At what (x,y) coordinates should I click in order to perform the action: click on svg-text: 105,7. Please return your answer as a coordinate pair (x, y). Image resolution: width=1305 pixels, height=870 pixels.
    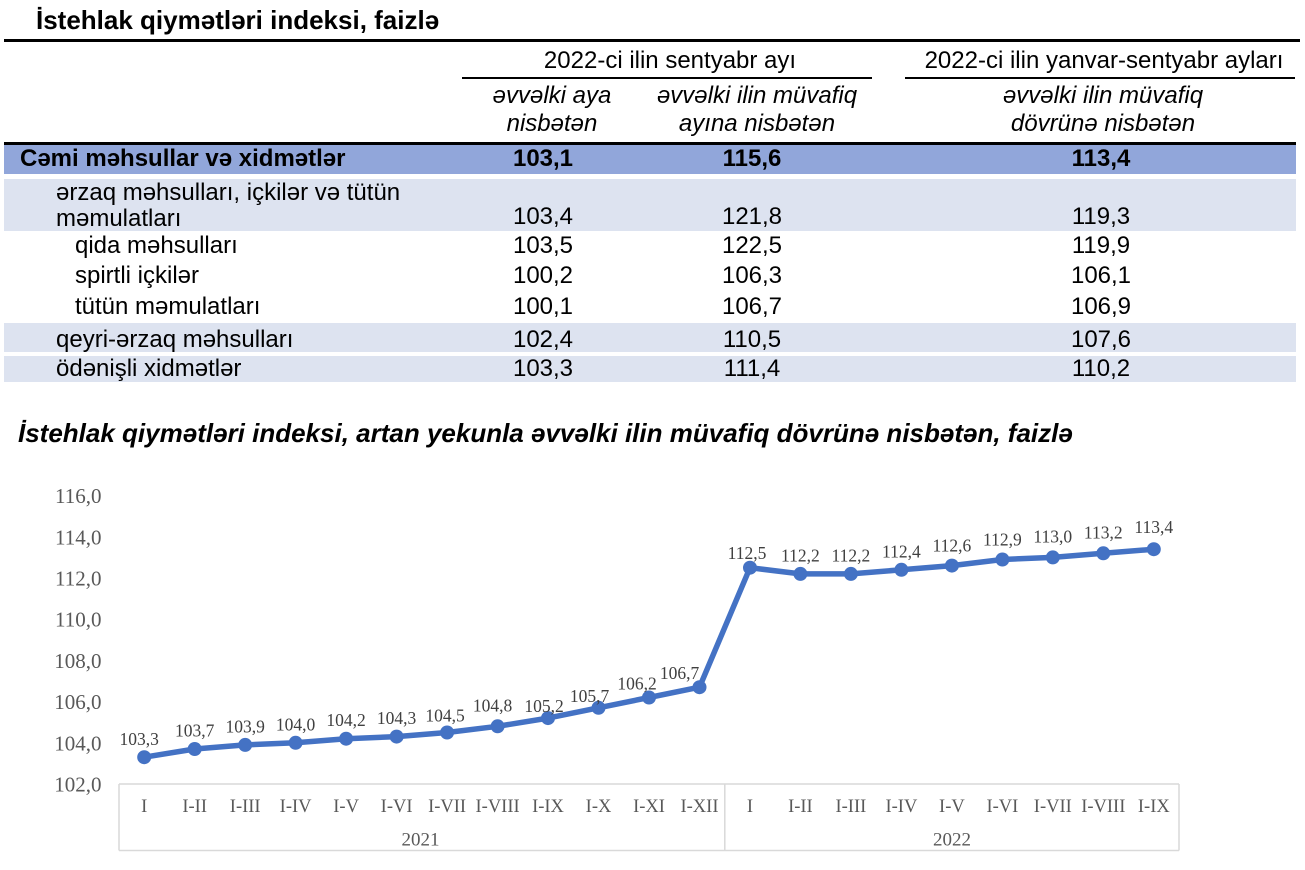
    Looking at the image, I should click on (590, 696).